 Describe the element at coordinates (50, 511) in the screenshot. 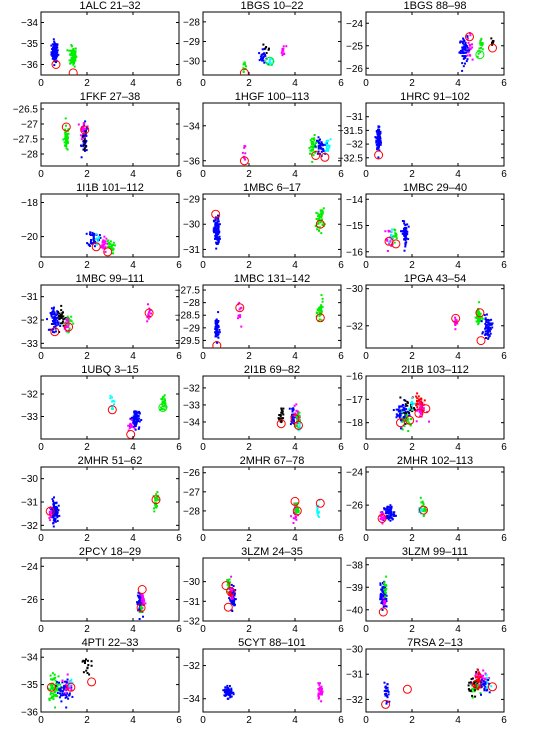

I see `centroid-marker` at that location.